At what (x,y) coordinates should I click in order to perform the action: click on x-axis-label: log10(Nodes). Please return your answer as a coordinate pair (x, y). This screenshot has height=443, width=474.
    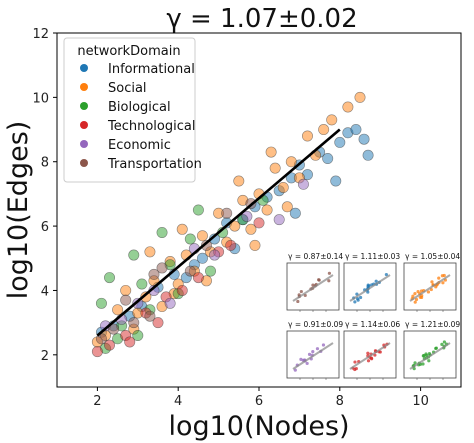
    Looking at the image, I should click on (258, 426).